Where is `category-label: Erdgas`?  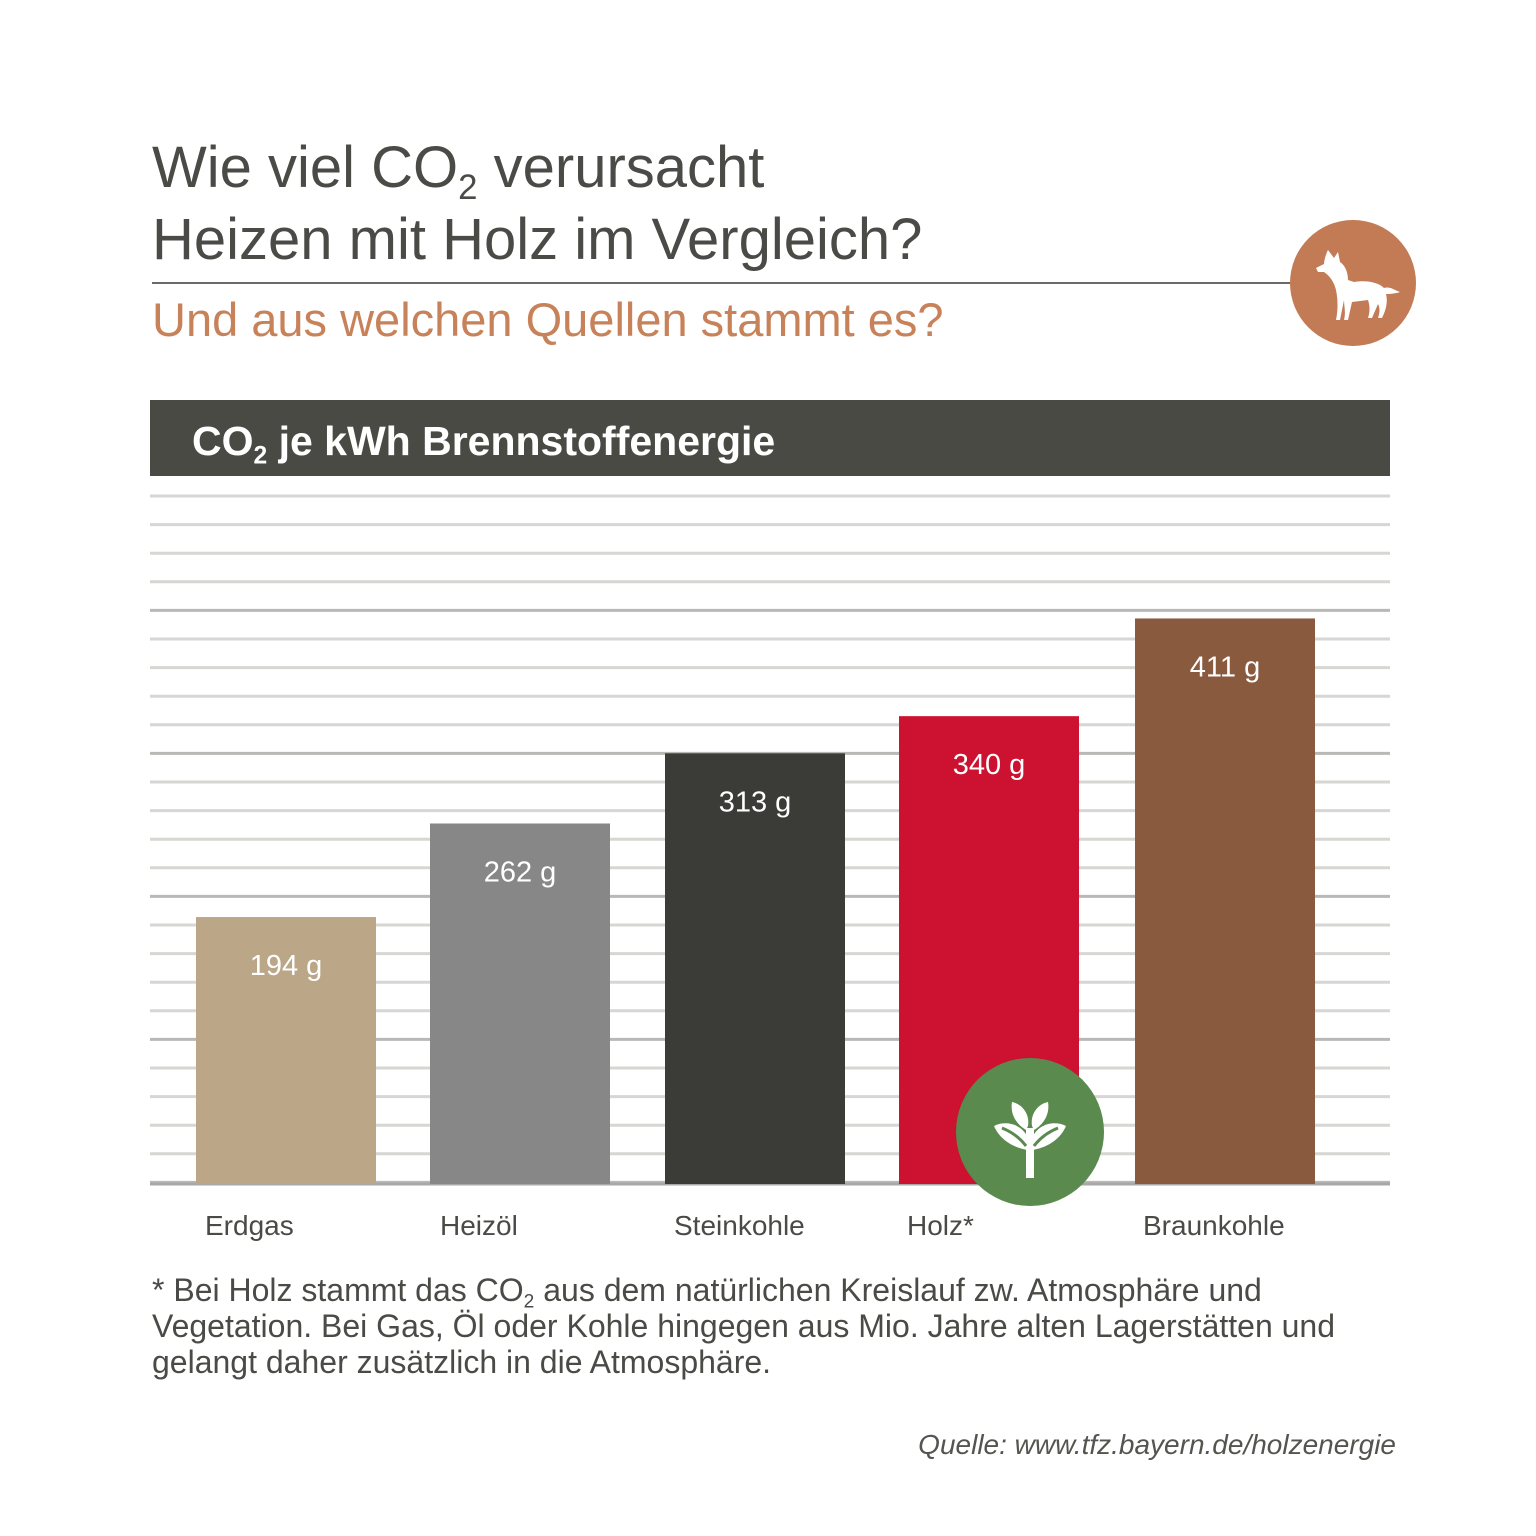 category-label: Erdgas is located at coordinates (249, 1225).